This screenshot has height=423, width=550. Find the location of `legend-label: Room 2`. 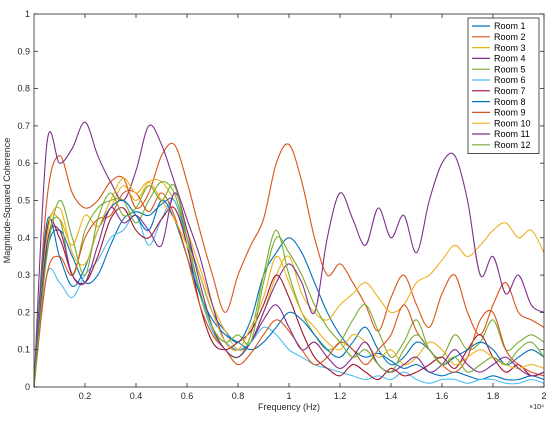

legend-label: Room 2 is located at coordinates (510, 37).